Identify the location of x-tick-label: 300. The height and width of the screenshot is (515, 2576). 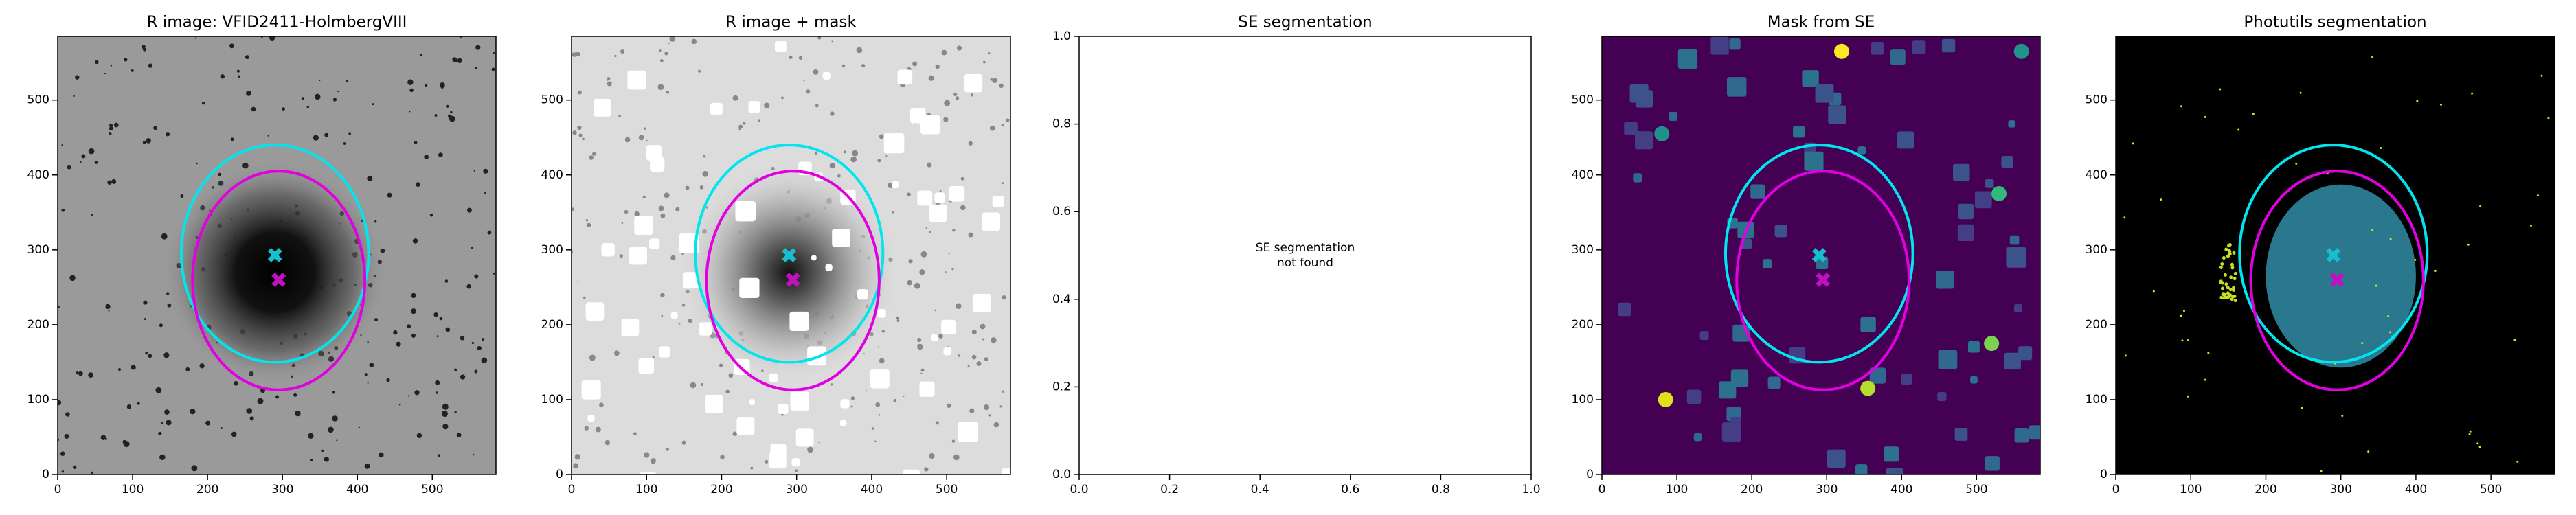
(2340, 489).